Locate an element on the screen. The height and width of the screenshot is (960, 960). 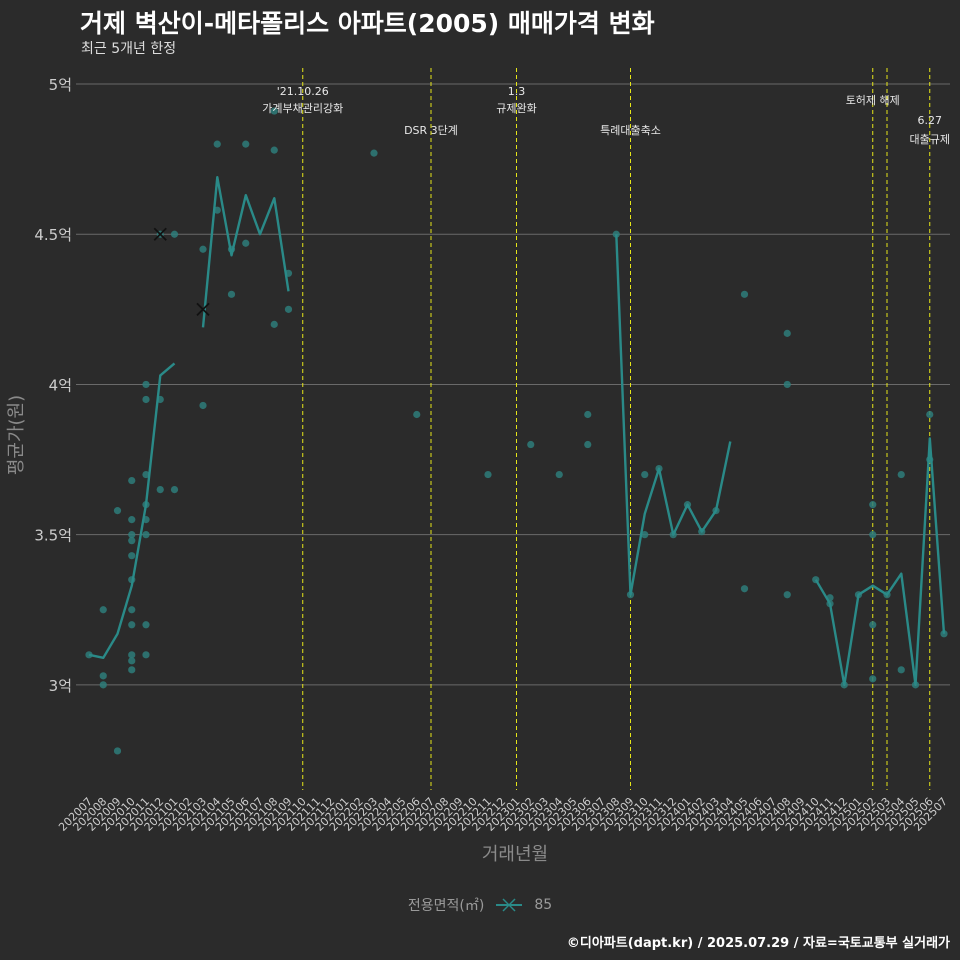
y-axis-labels: 3억 3.5억 4억 4.5억 5억 is located at coordinates (53, 385).